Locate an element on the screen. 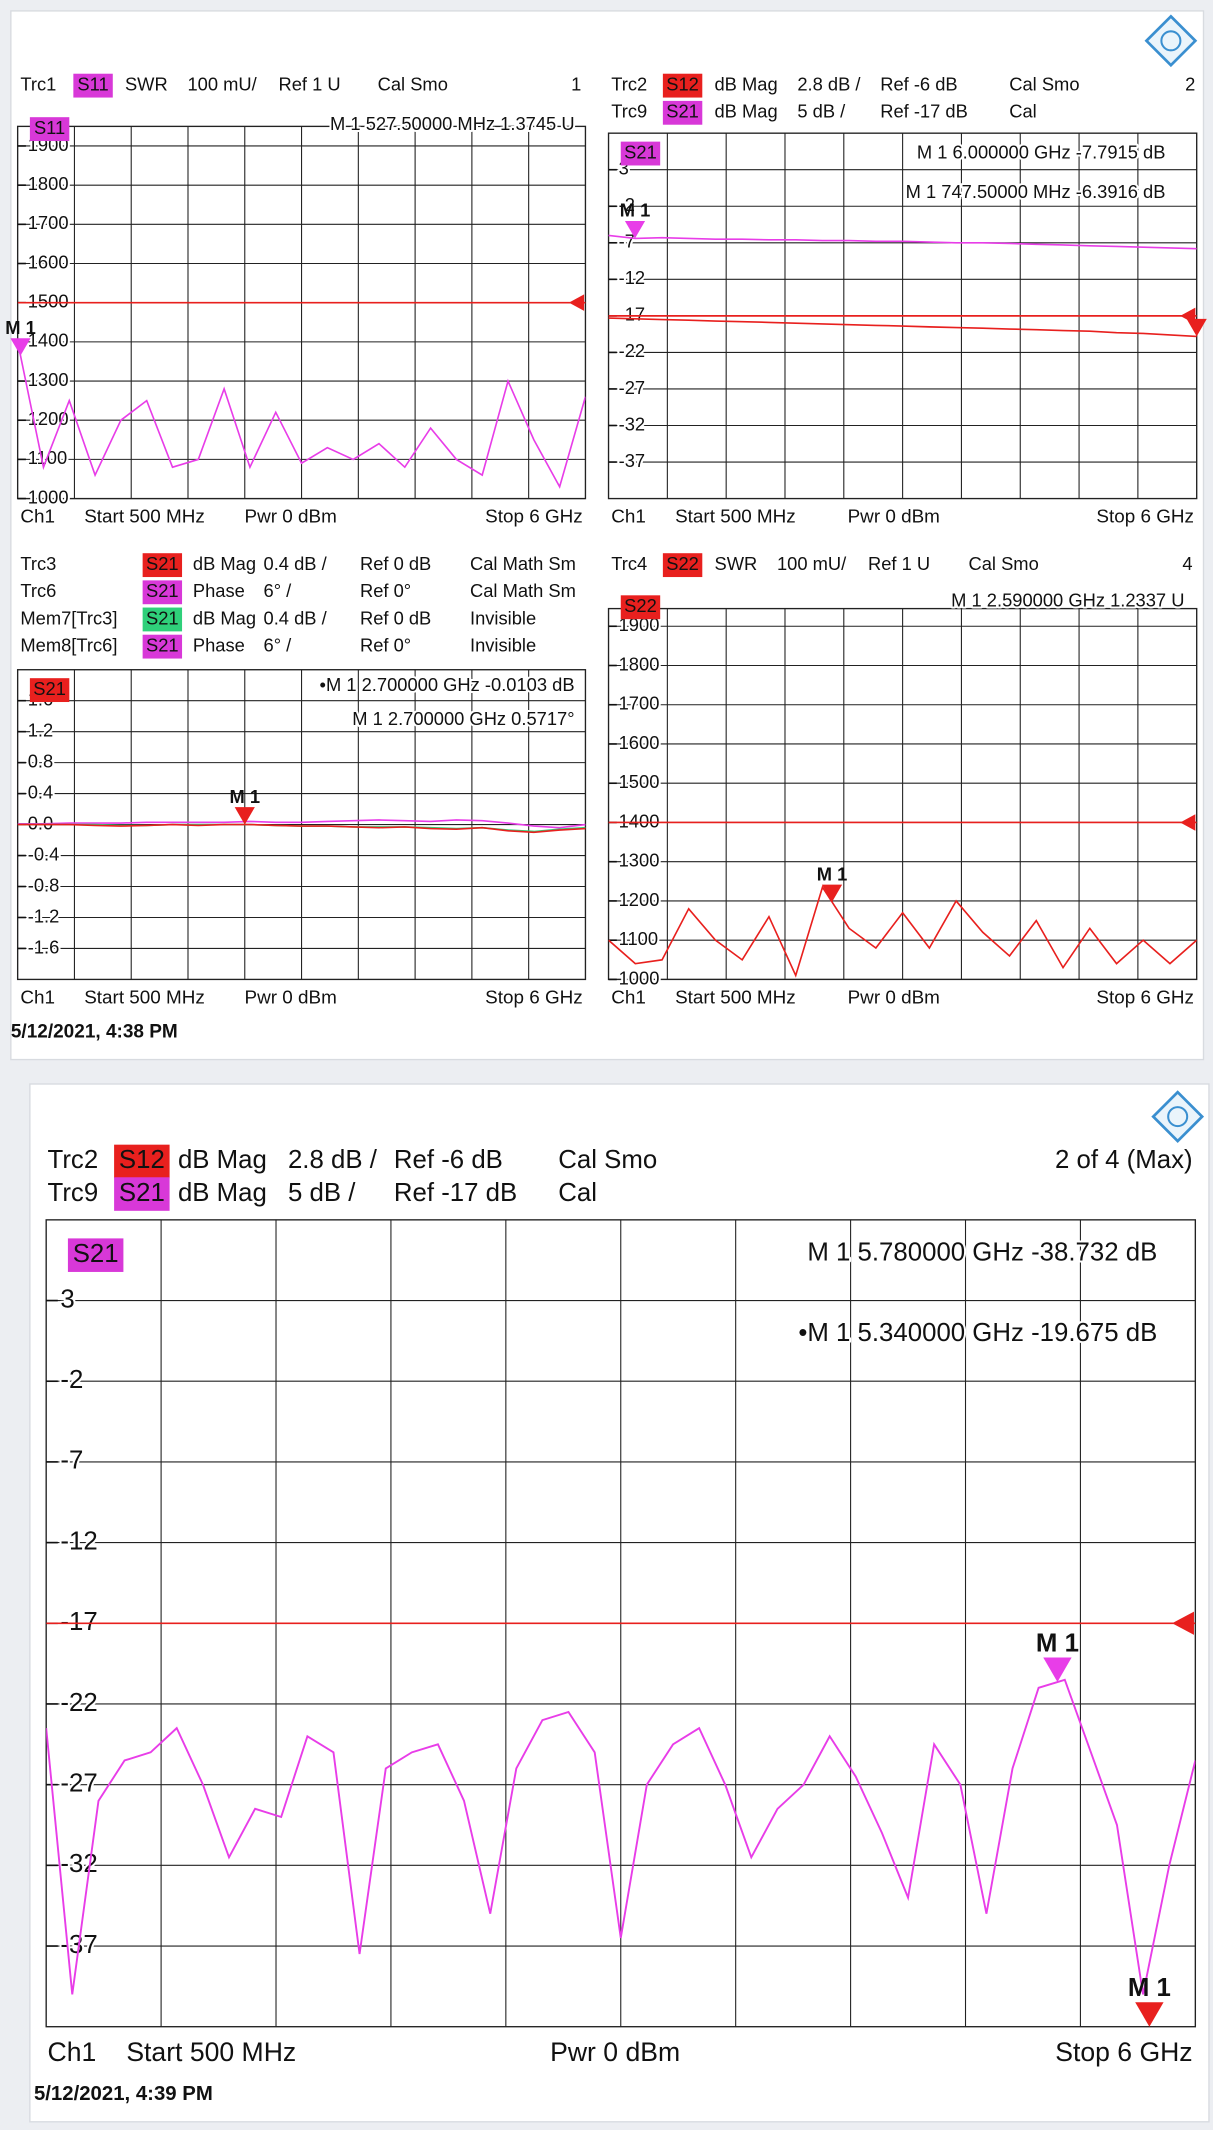  trace-format: SWR is located at coordinates (735, 563).